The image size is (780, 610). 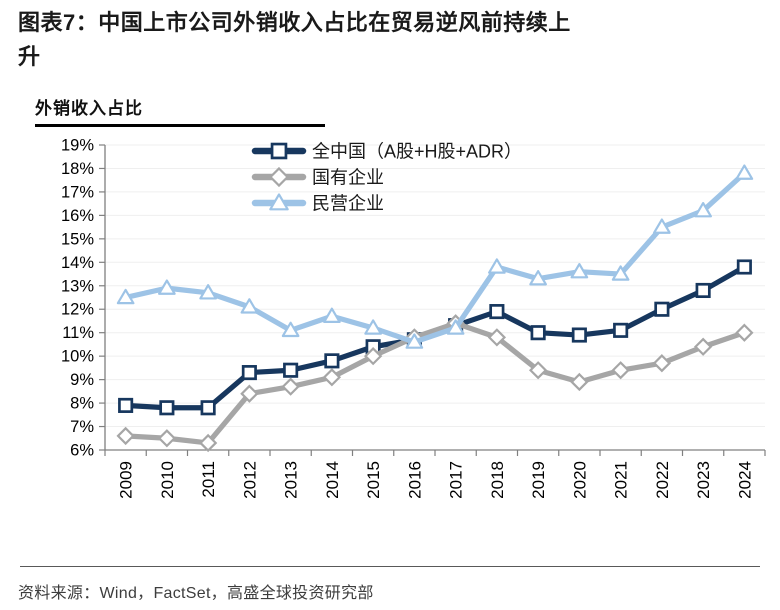 I want to click on legend-label: 民营企业, so click(x=348, y=204).